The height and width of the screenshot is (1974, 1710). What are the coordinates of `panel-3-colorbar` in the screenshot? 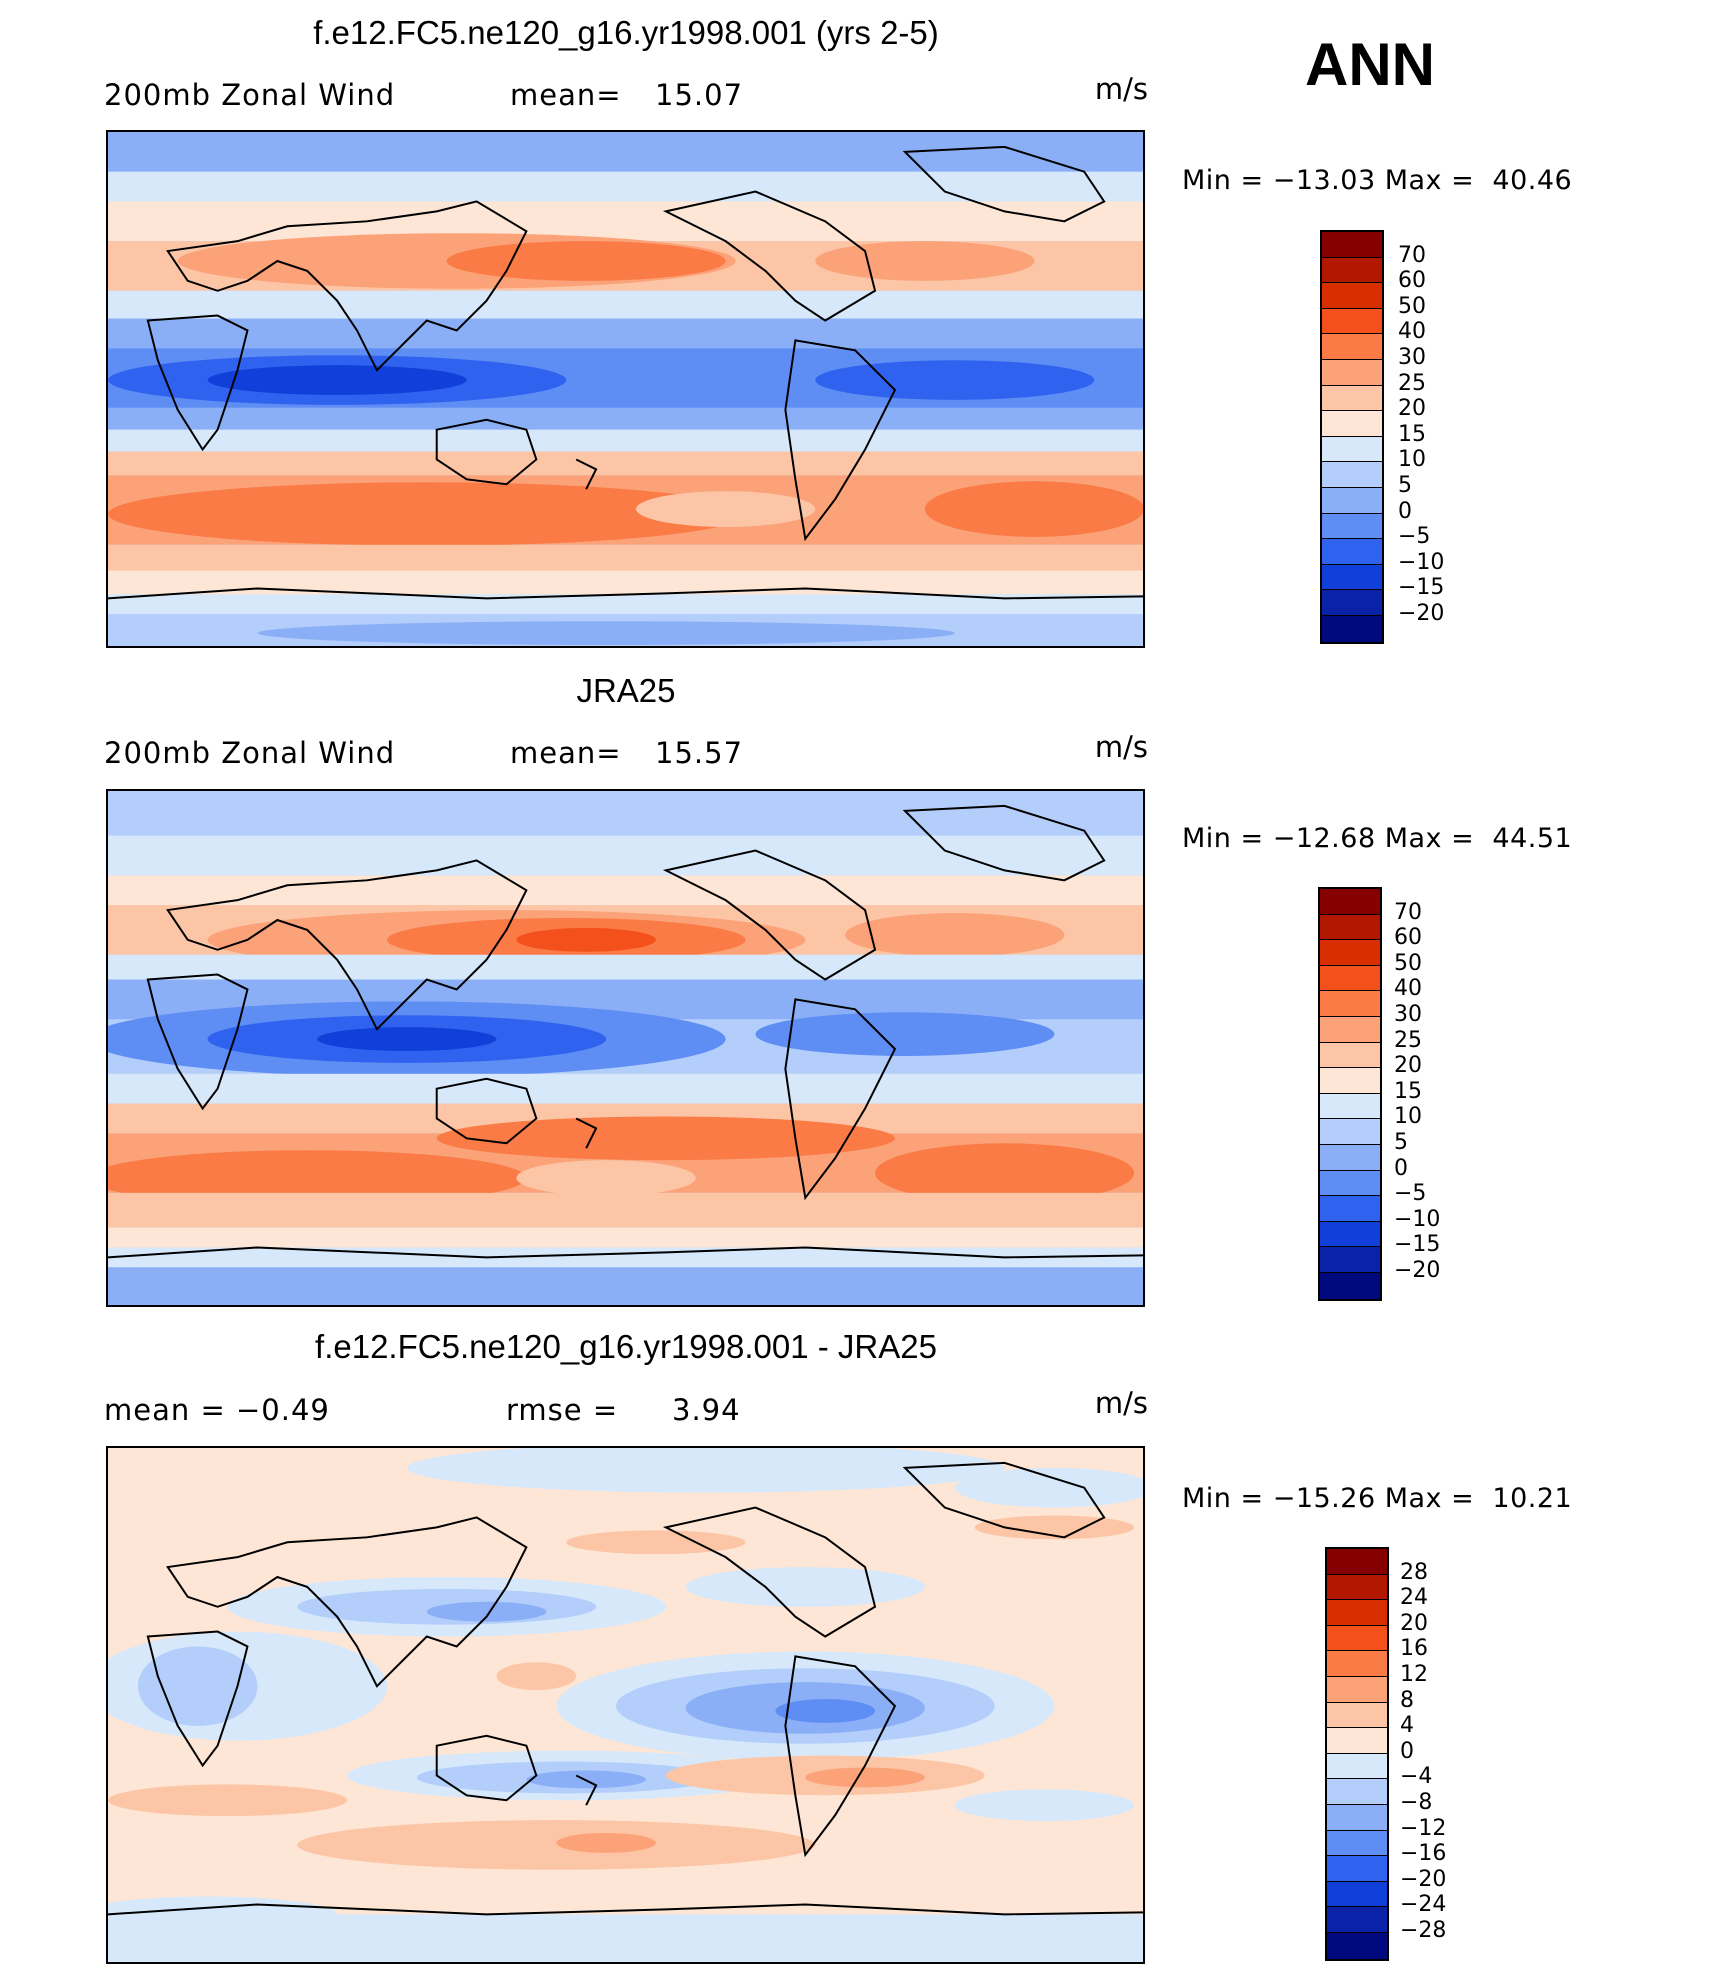 It's located at (1357, 1754).